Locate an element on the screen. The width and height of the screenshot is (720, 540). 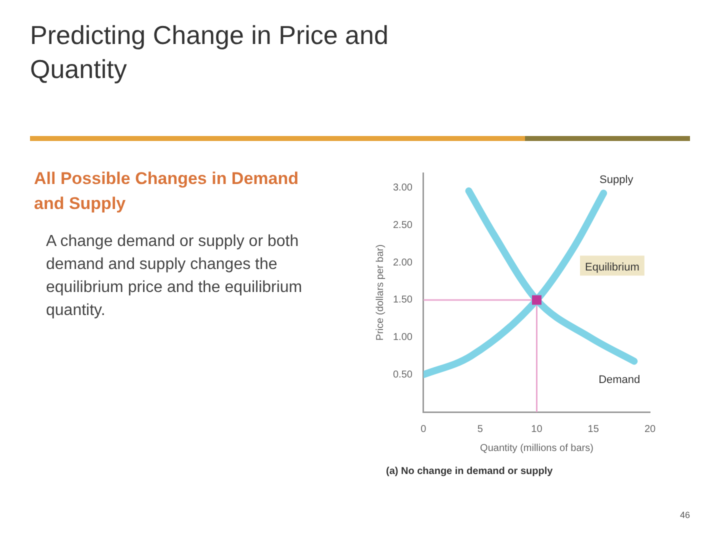
text: 46 is located at coordinates (685, 515).